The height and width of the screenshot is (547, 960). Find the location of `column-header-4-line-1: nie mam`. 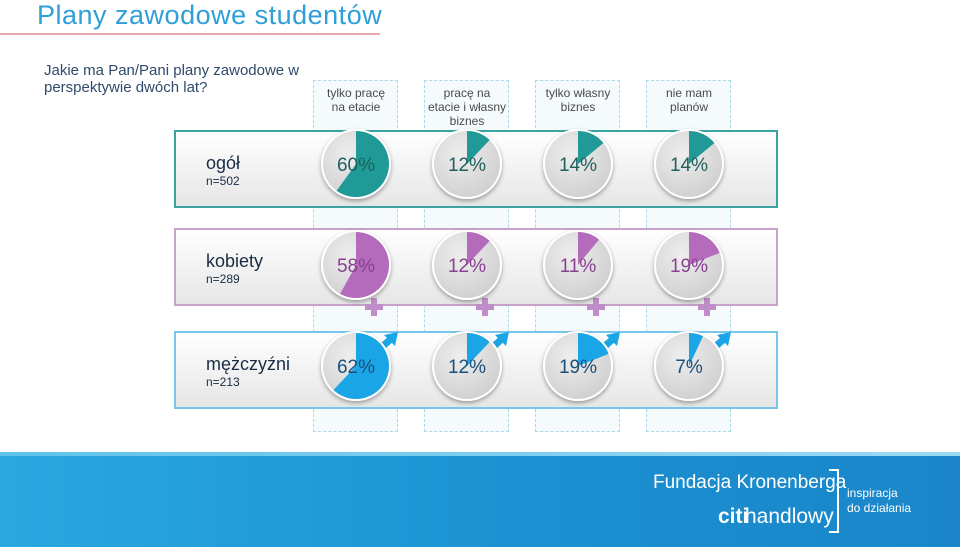

column-header-4-line-1: nie mam is located at coordinates (688, 93).